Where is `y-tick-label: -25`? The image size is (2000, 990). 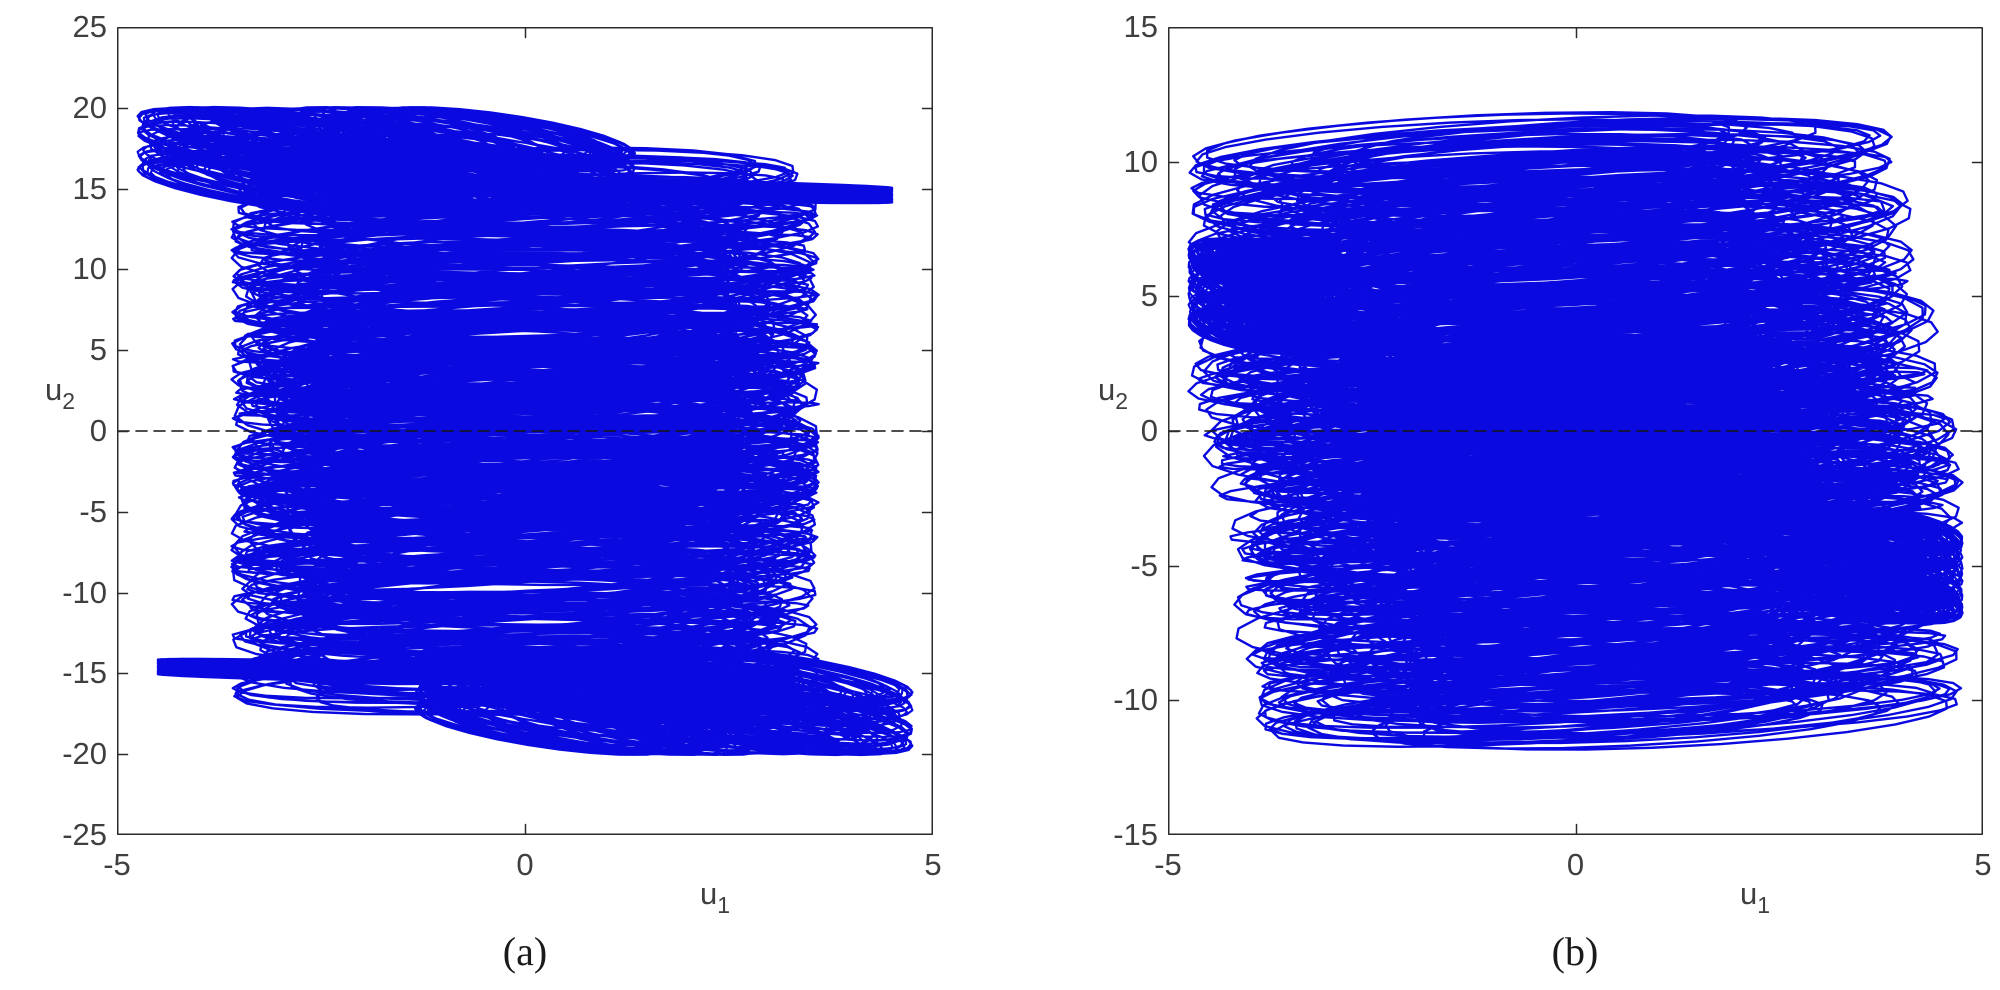 y-tick-label: -25 is located at coordinates (84, 834).